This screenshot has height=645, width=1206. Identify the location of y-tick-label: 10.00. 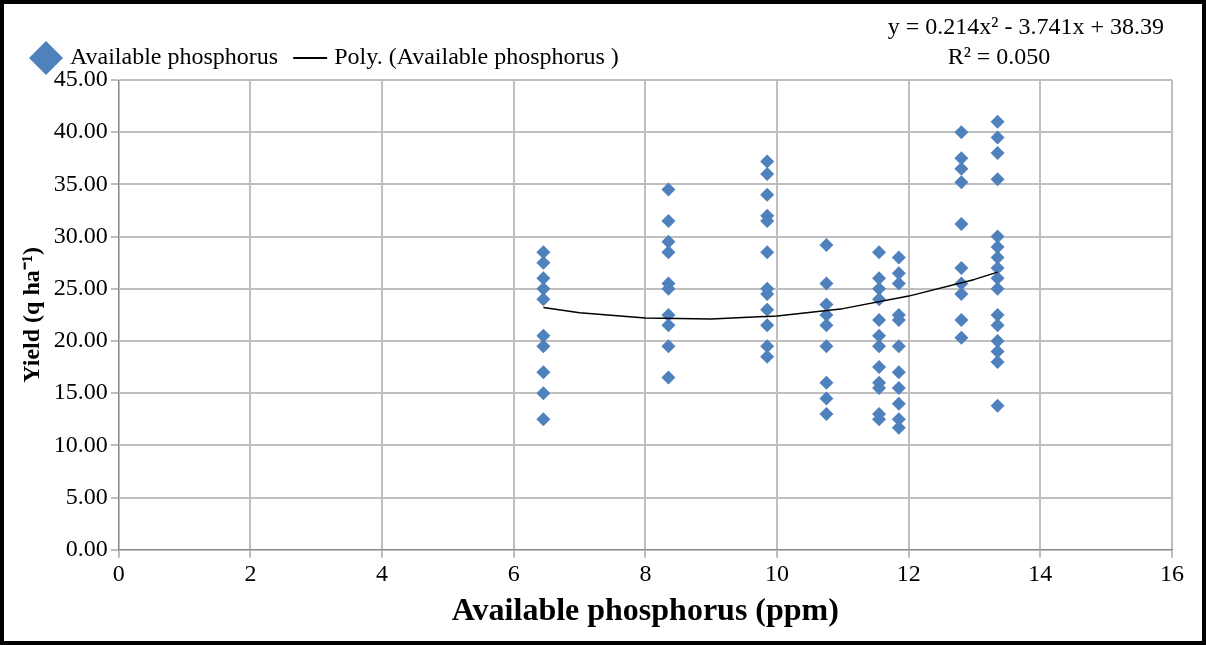
(80, 443).